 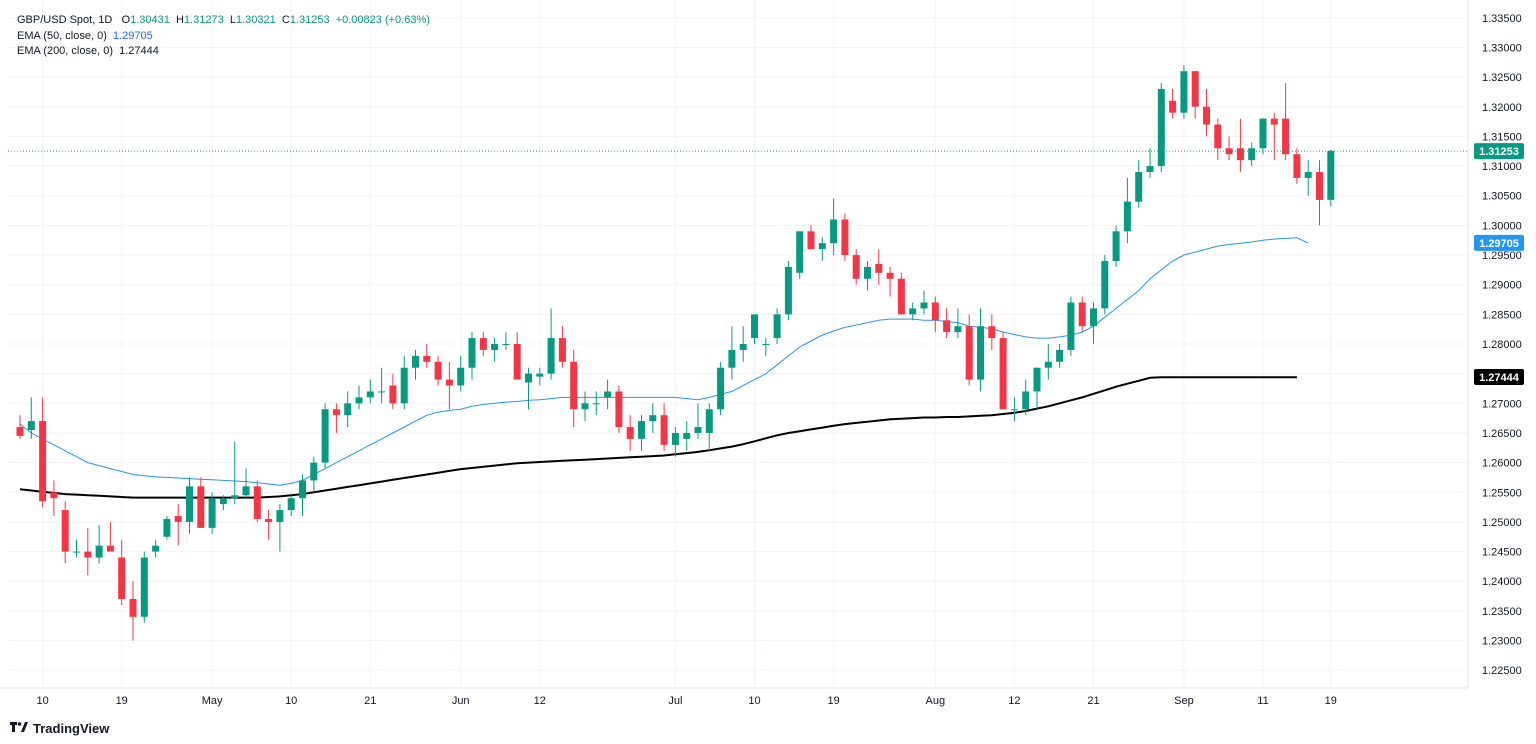 I want to click on x-tick-label: Sep, so click(x=1184, y=701).